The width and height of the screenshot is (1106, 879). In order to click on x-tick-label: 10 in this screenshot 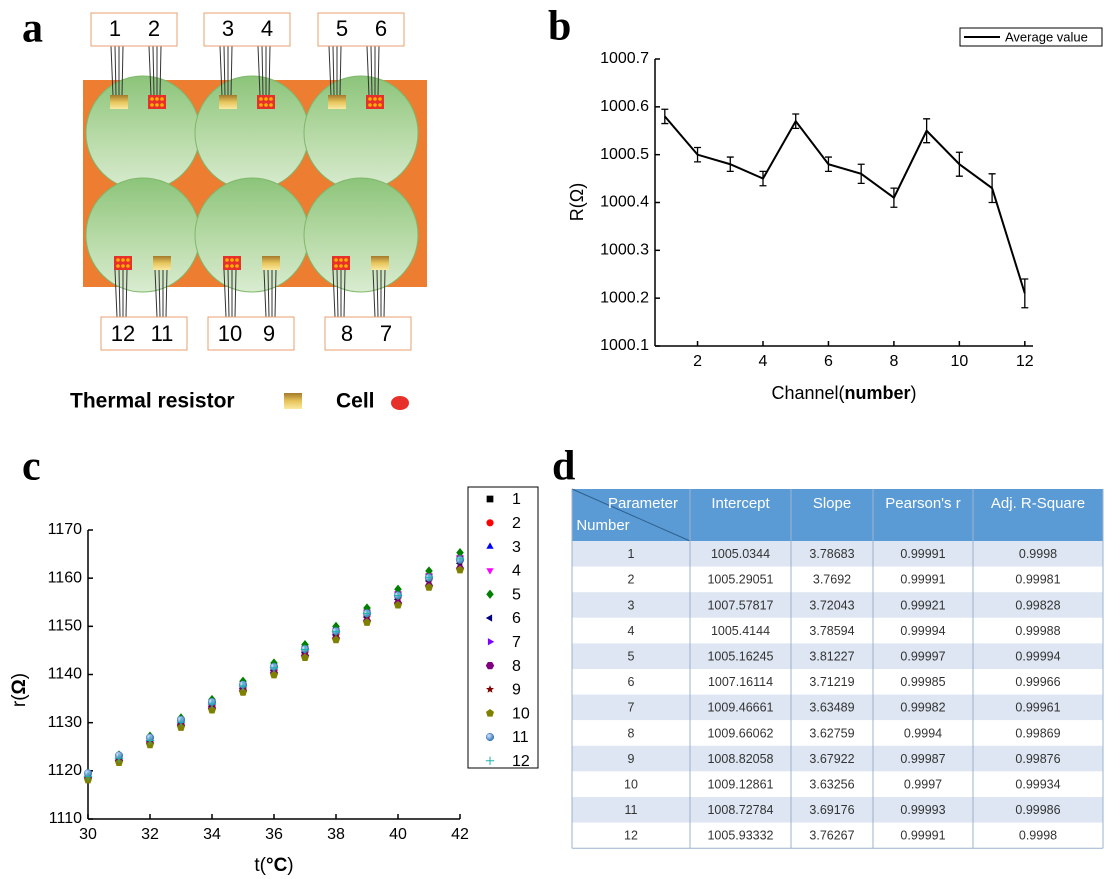, I will do `click(959, 361)`.